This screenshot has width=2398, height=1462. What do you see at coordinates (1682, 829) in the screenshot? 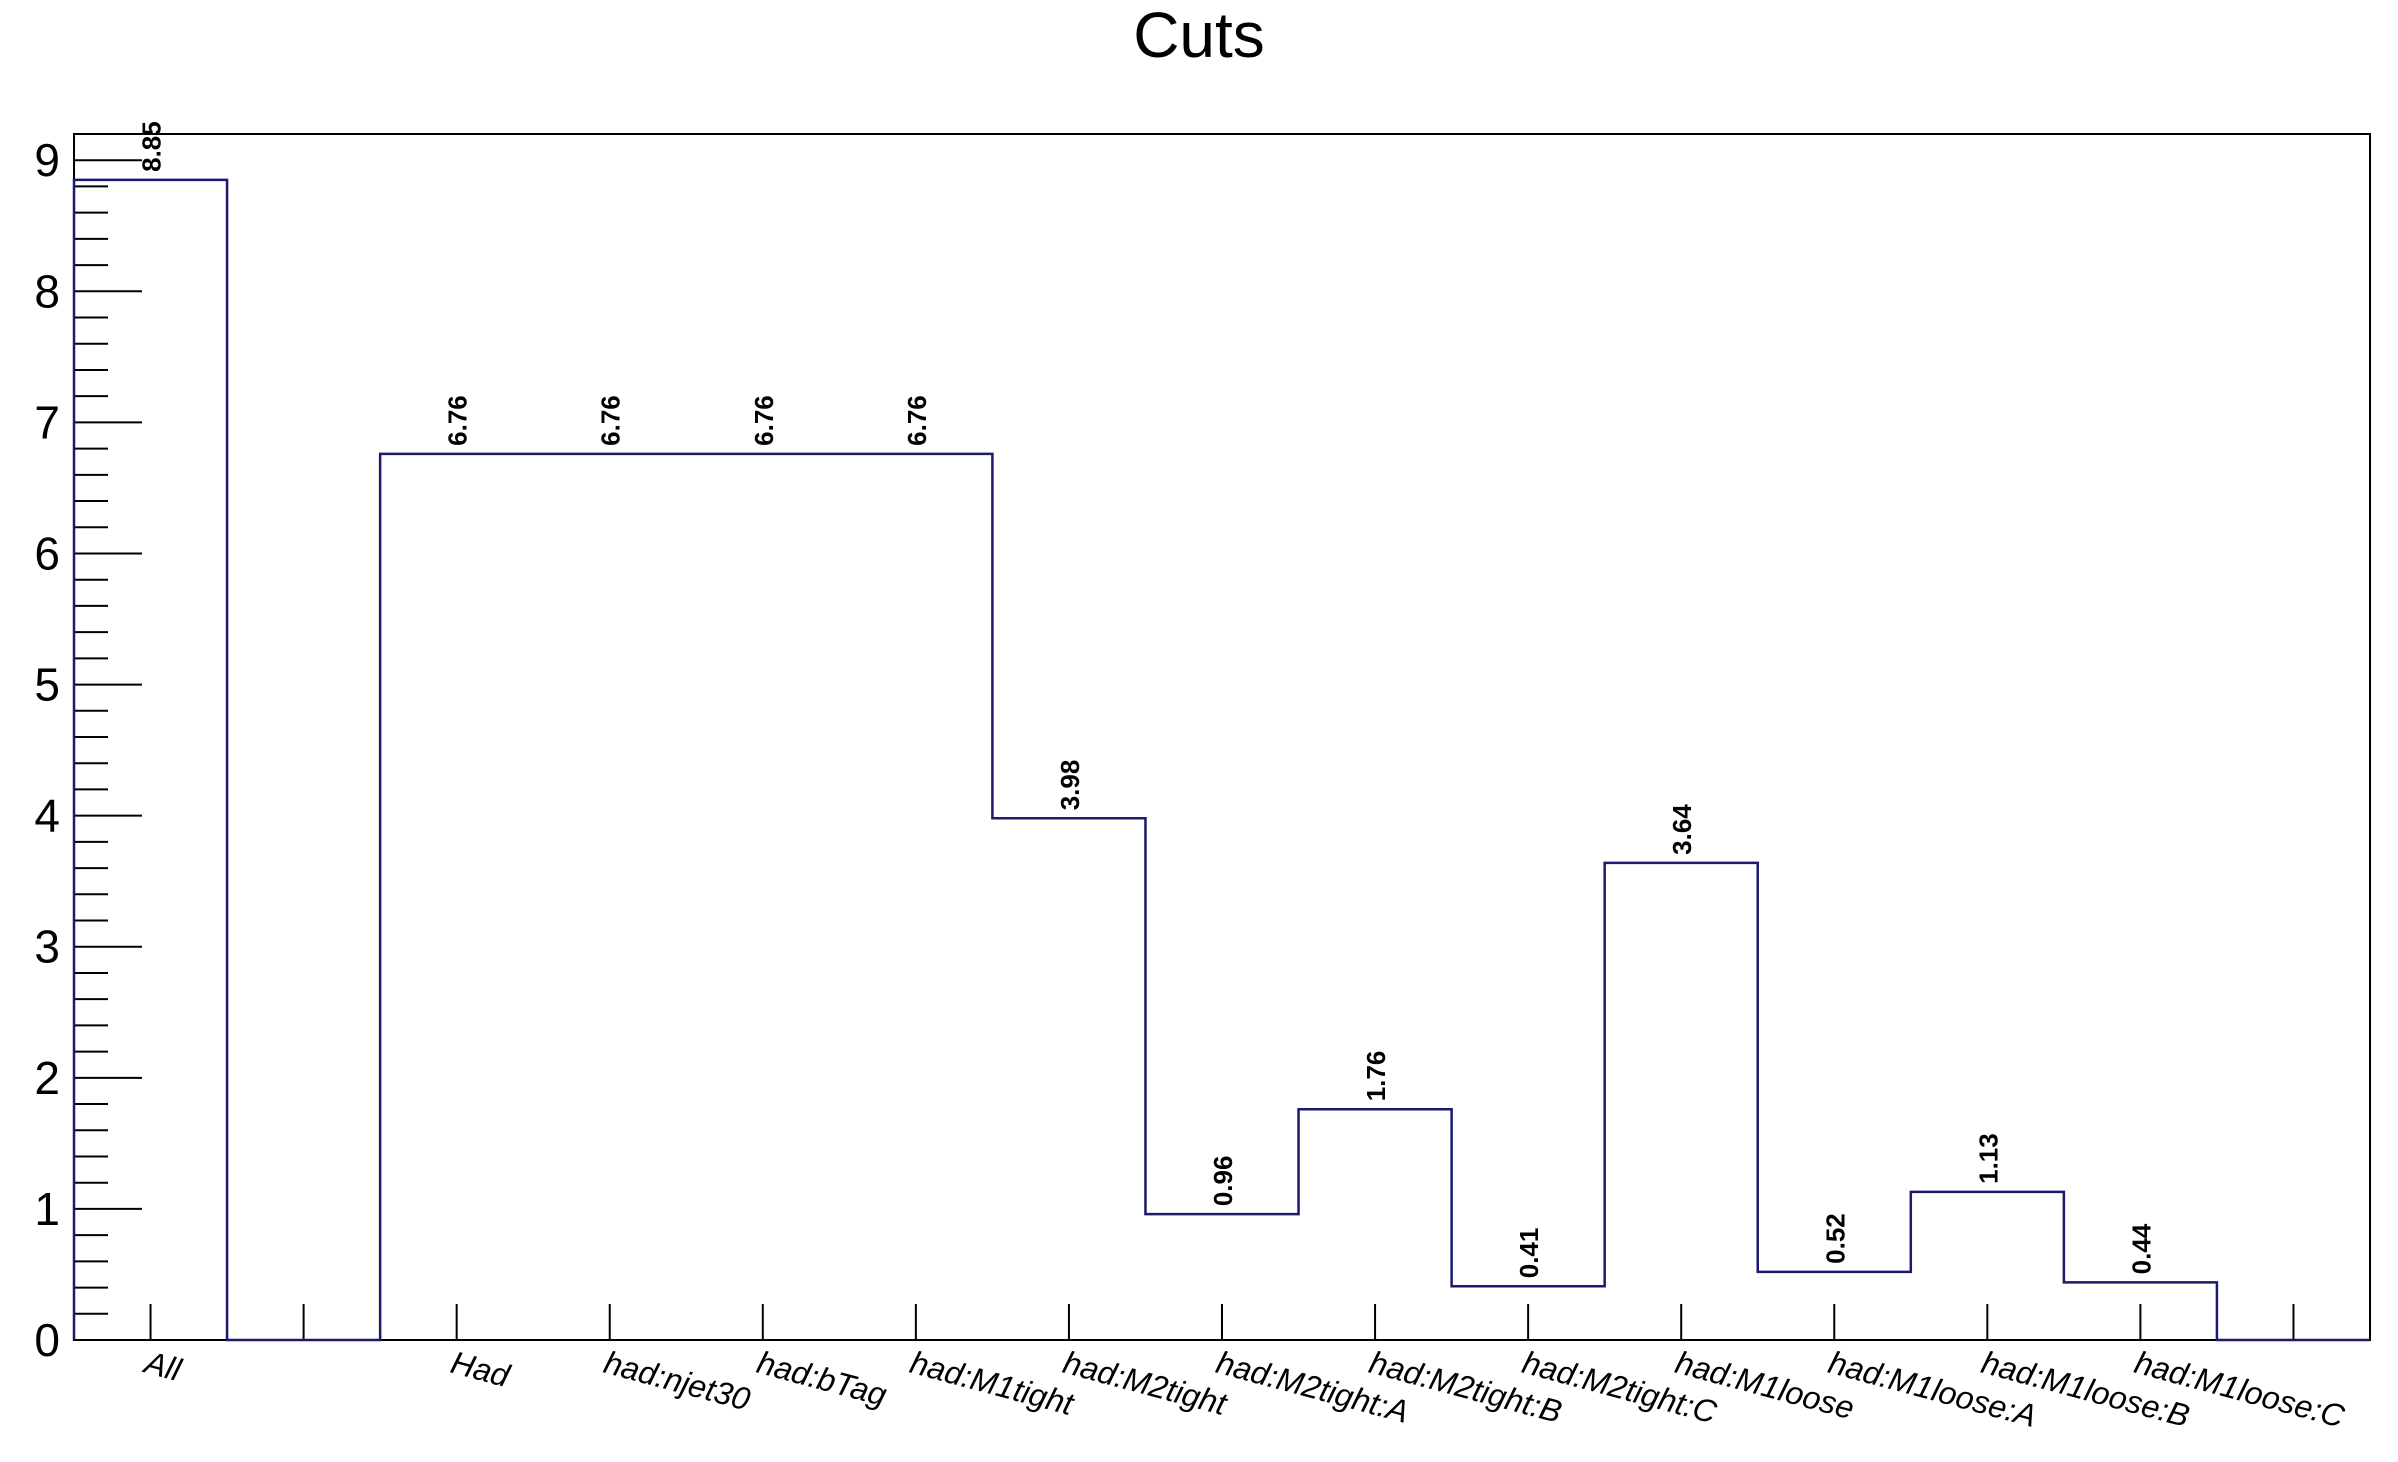
I see `data-label: 3.64` at bounding box center [1682, 829].